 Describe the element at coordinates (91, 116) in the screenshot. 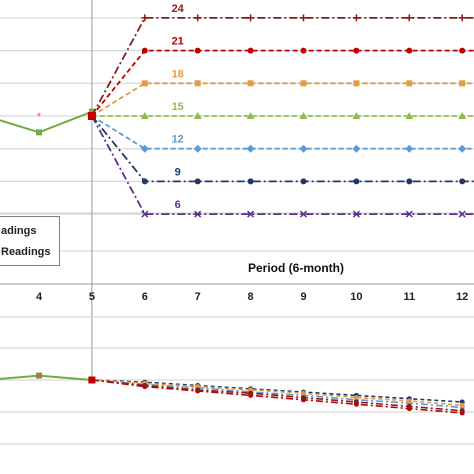

I see `branch-point-marker` at that location.